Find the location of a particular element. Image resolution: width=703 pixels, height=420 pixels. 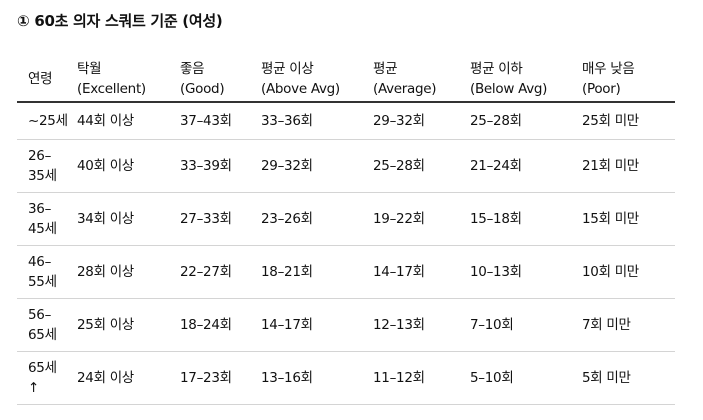

above-avg-cell: 18–21회 is located at coordinates (287, 272).